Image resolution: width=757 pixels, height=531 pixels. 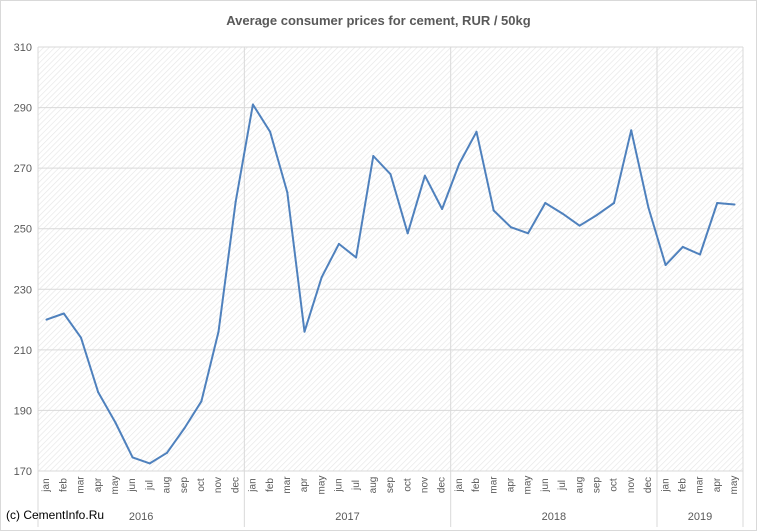 I want to click on y-tick-label: 170, so click(x=23, y=472).